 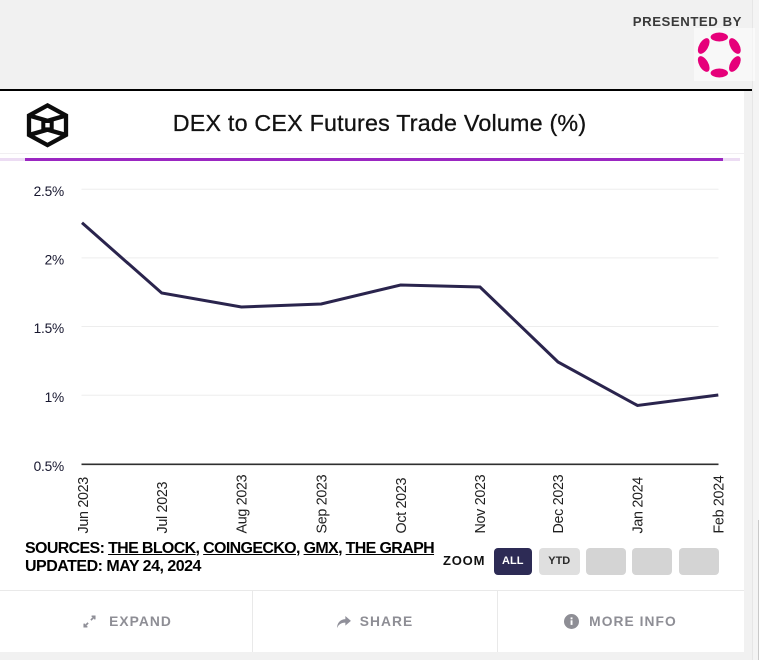 I want to click on svg-text: 2%, so click(x=54, y=260).